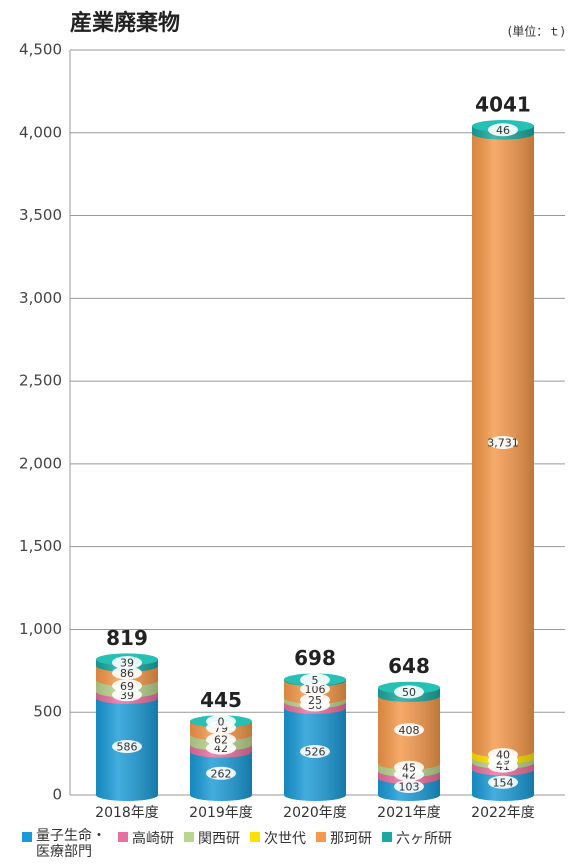 The width and height of the screenshot is (569, 868). Describe the element at coordinates (40, 298) in the screenshot. I see `y-tick-label: 3,000` at that location.